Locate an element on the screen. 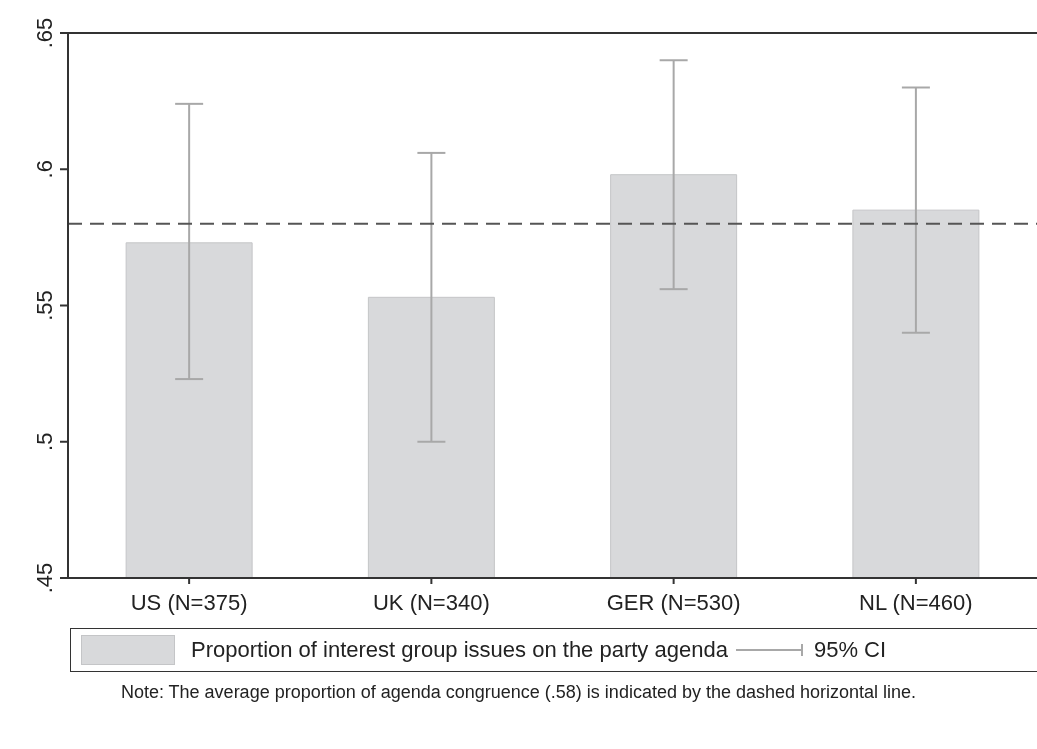  legend-label: Proportion of interest group issues on the party agenda is located at coordinates (459, 650).